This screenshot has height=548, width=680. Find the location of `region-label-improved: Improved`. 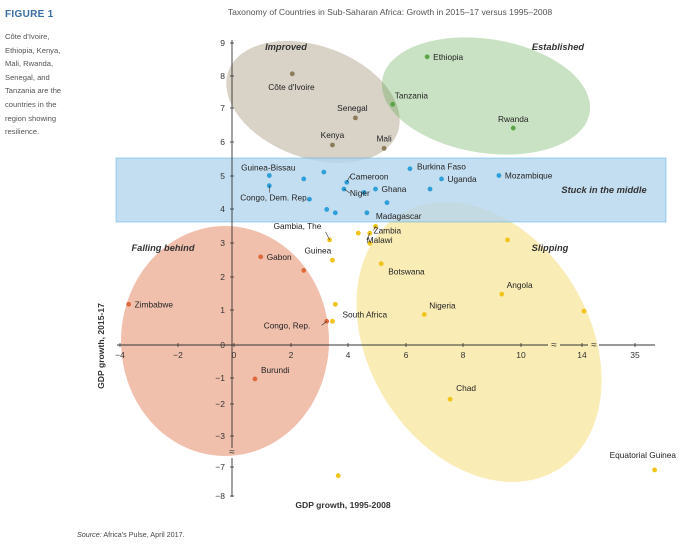

region-label-improved: Improved is located at coordinates (286, 47).